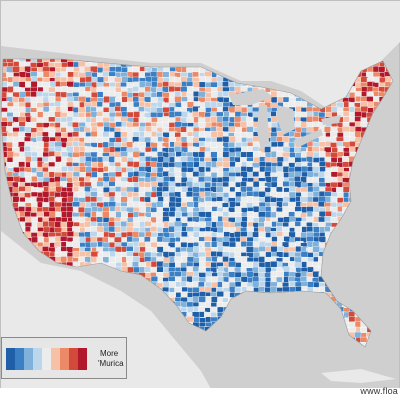 This screenshot has height=400, width=400. Describe the element at coordinates (379, 391) in the screenshot. I see `credit-text: www.floa` at that location.